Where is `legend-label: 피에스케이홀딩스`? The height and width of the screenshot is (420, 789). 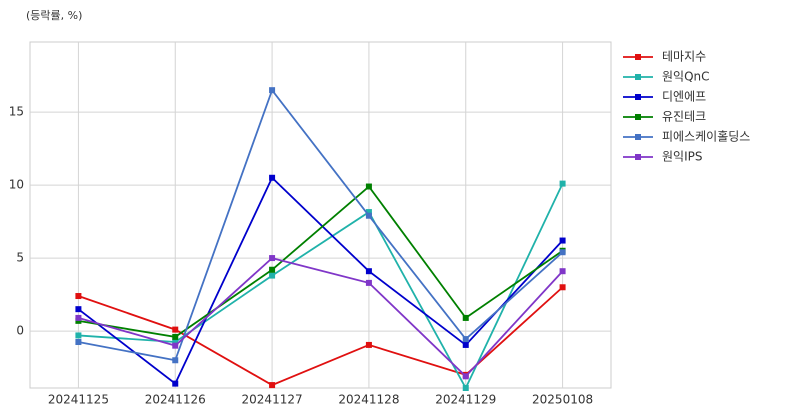 legend-label: 피에스케이홀딩스 is located at coordinates (706, 137).